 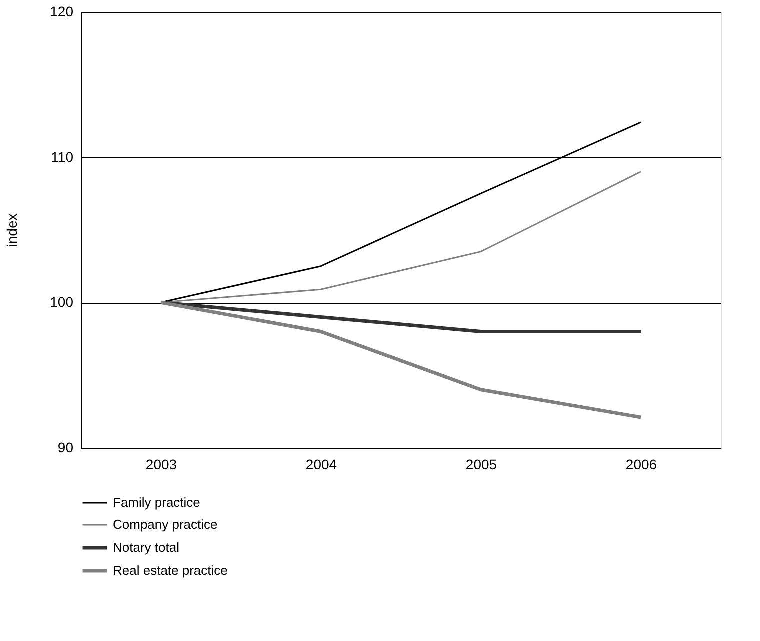 What do you see at coordinates (482, 464) in the screenshot?
I see `x-tick-label: 2005` at bounding box center [482, 464].